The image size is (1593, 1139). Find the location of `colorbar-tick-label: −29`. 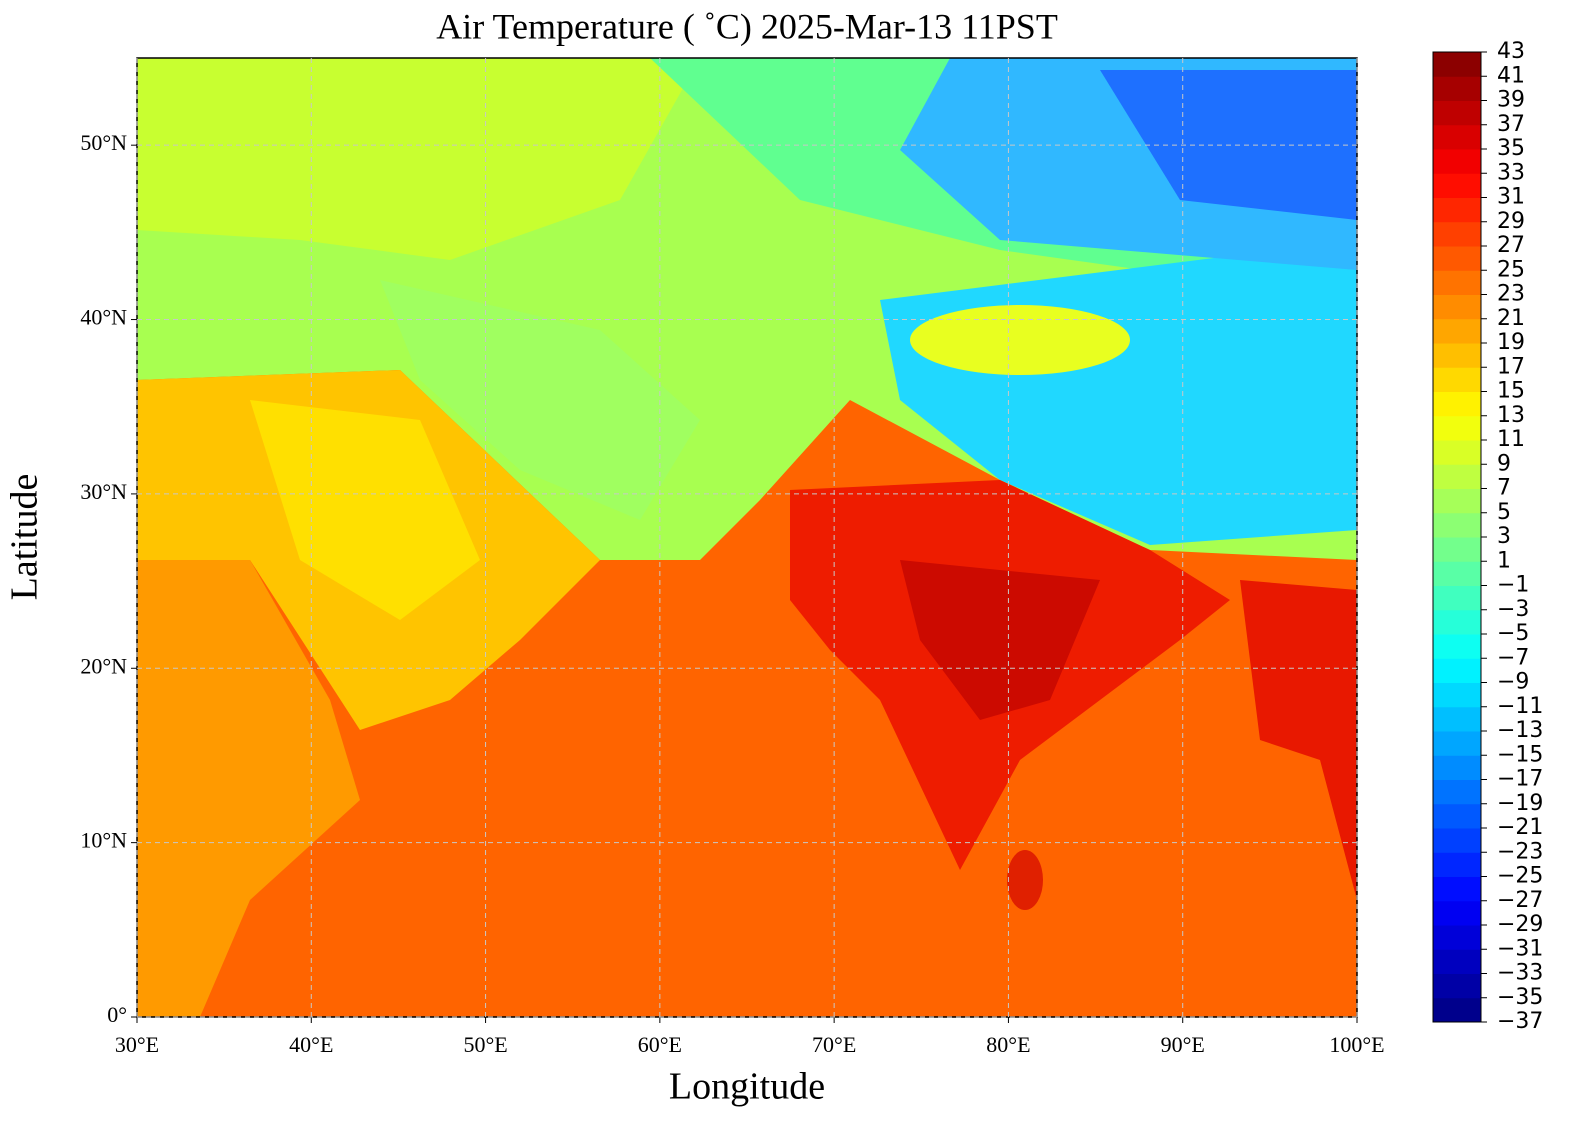

colorbar-tick-label: −29 is located at coordinates (1520, 924).